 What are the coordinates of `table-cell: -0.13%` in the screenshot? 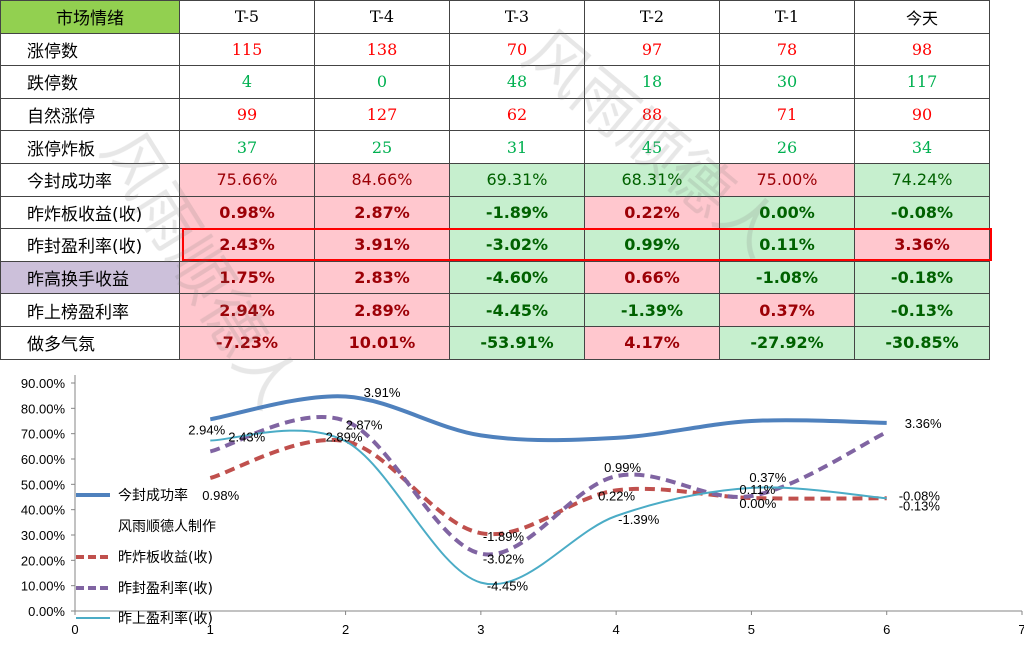 It's located at (922, 310).